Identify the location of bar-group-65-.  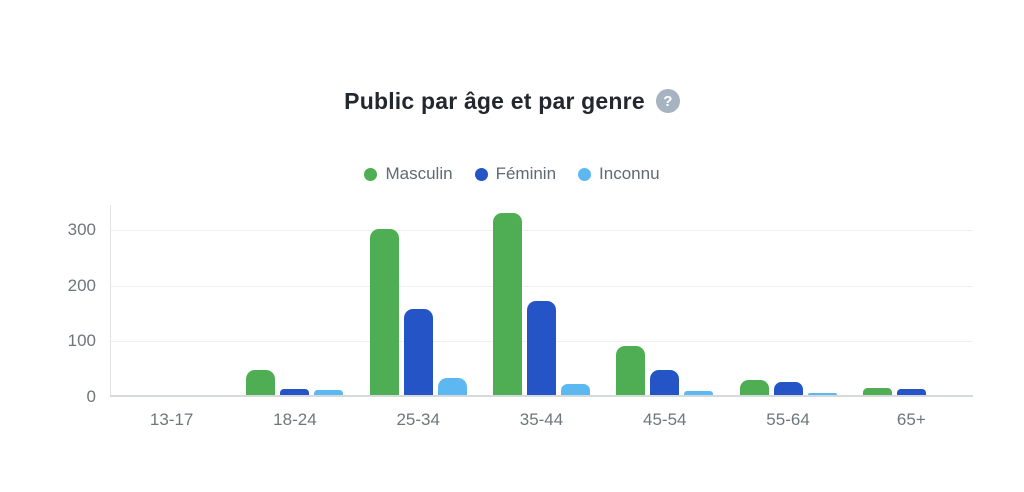
(911, 301).